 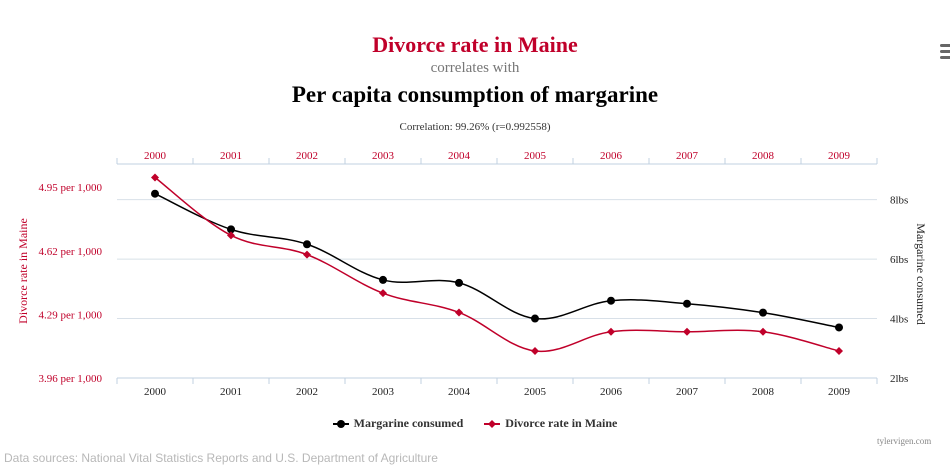 I want to click on chart-title-correlates: correlates with, so click(x=475, y=68).